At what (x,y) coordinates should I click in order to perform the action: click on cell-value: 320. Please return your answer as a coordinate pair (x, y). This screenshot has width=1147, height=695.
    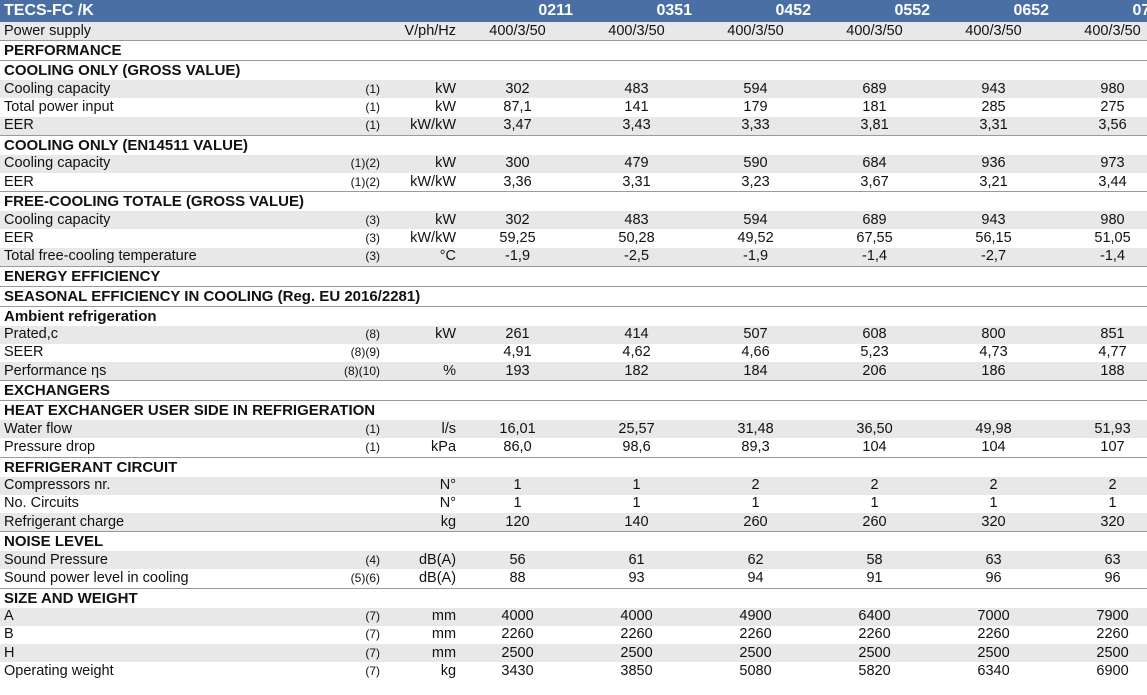
    Looking at the image, I should click on (1100, 522).